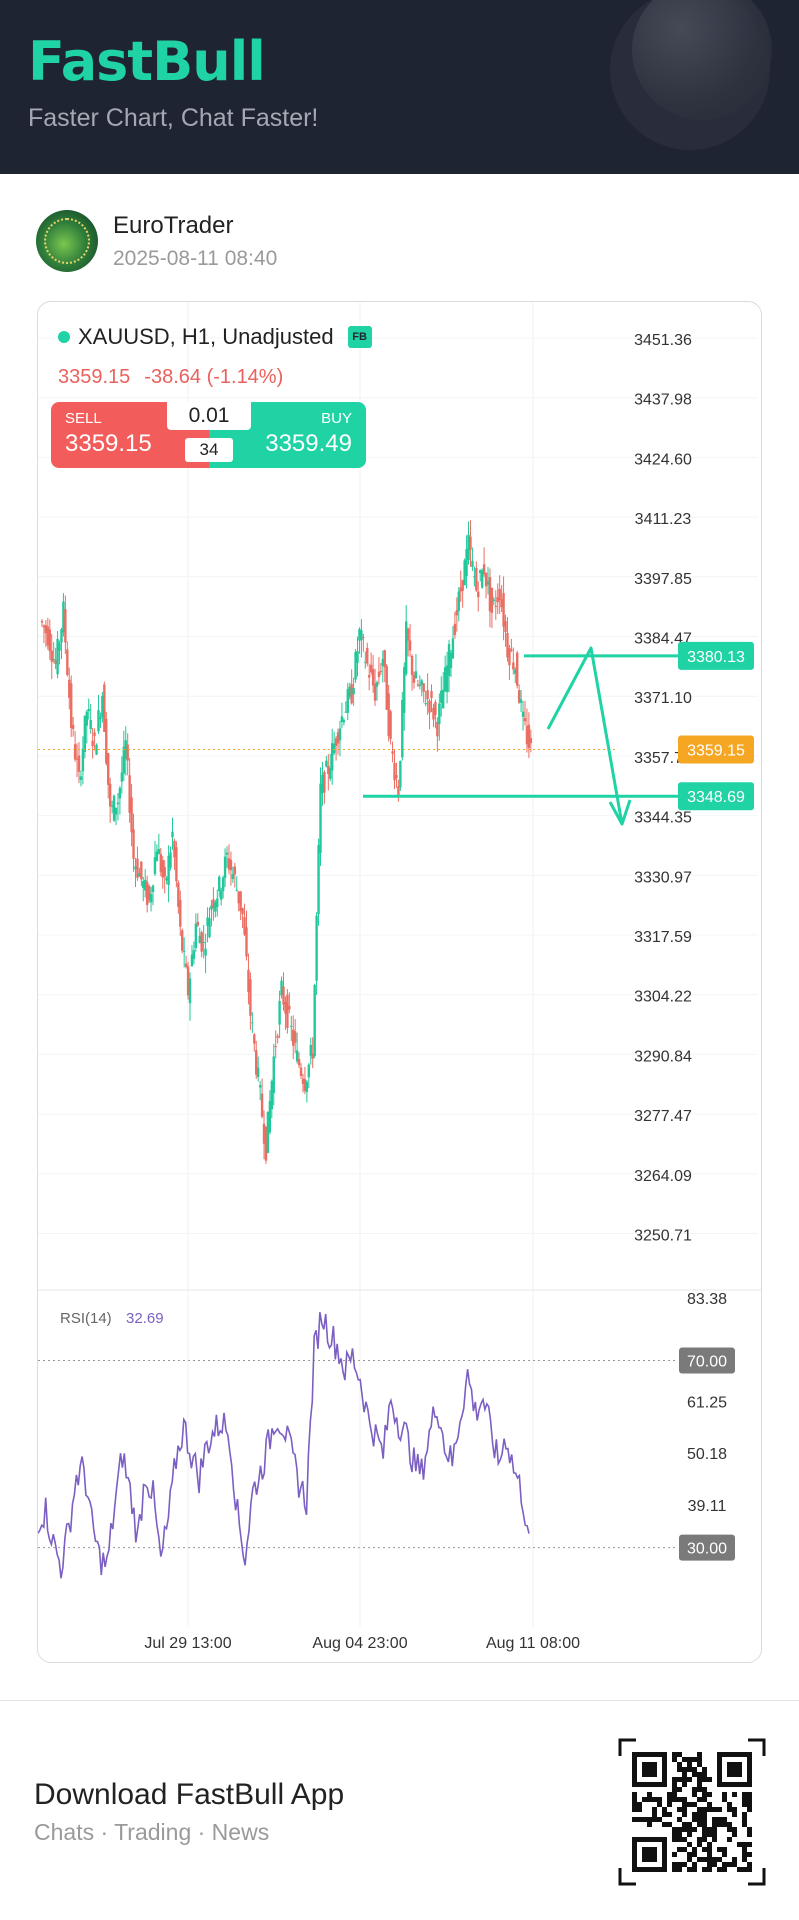  Describe the element at coordinates (716, 657) in the screenshot. I see `price-tag-label: 3380.13` at that location.